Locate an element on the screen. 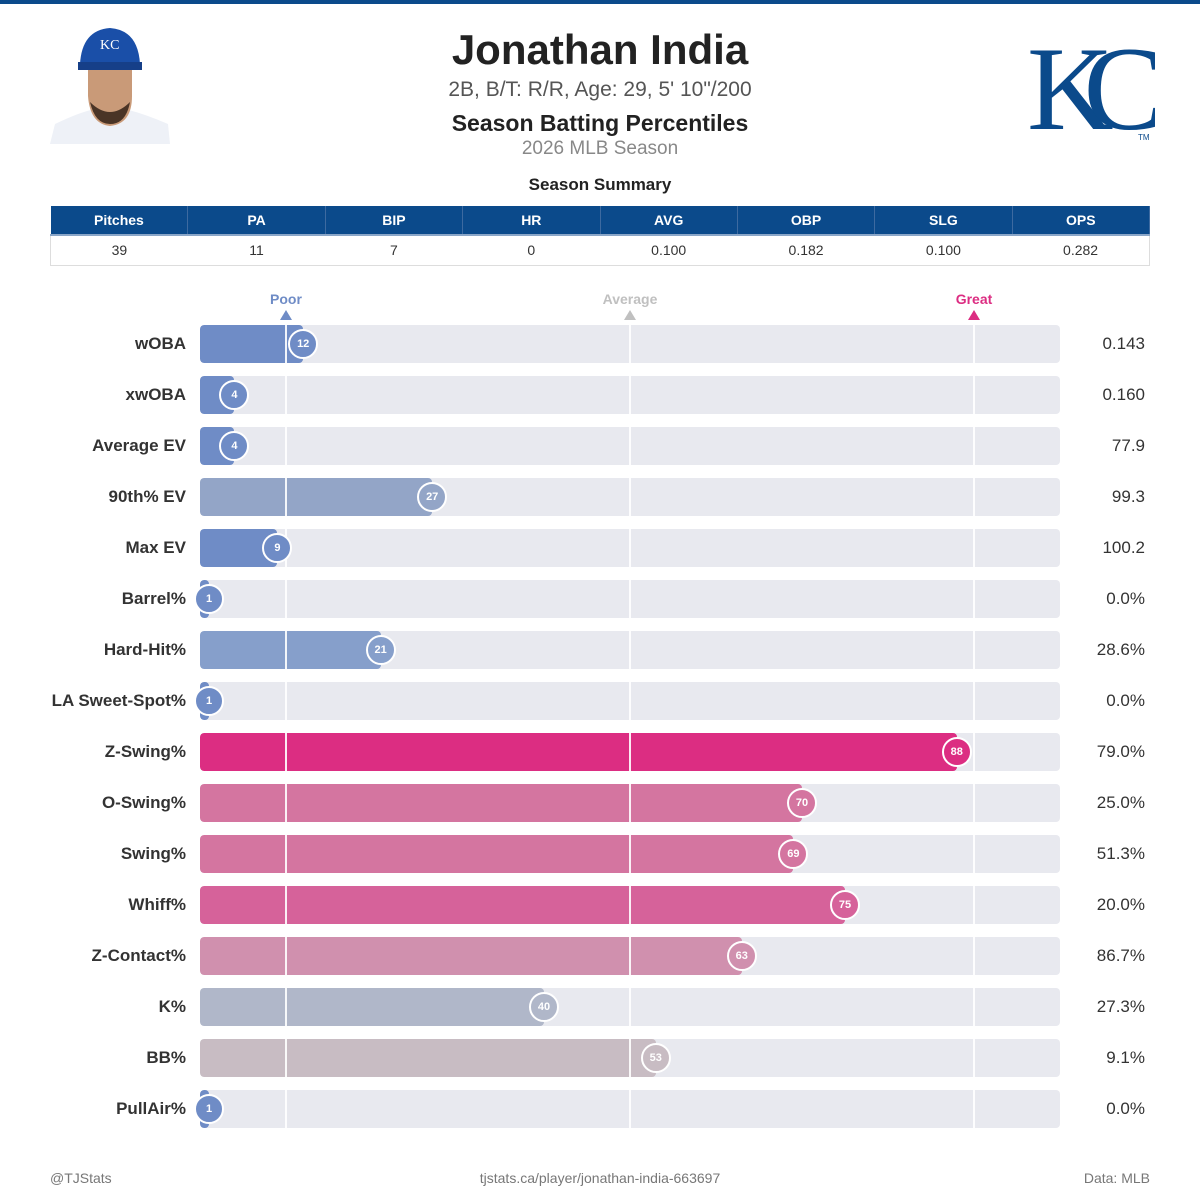 The height and width of the screenshot is (1200, 1200). percentile-badge: 69 is located at coordinates (793, 854).